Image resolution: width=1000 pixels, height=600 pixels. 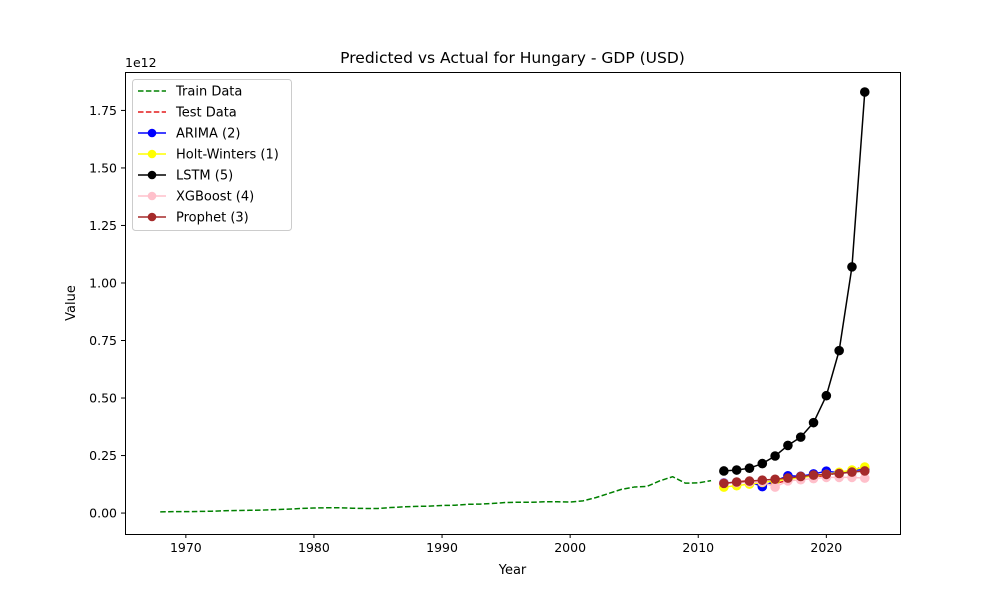 I want to click on legend-item: ARIMA (2), so click(x=189, y=134).